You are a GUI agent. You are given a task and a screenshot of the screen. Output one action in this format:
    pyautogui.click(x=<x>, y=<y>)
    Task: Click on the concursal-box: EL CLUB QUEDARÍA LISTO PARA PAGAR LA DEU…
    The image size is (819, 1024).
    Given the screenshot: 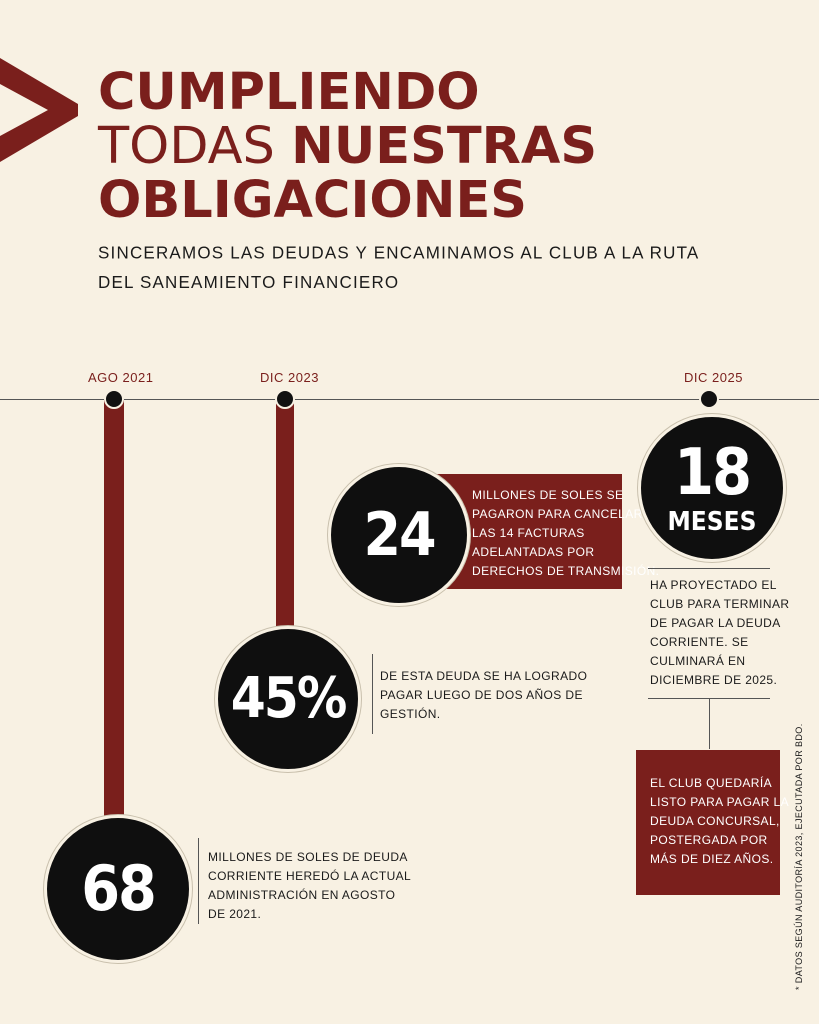 What is the action you would take?
    pyautogui.click(x=712, y=822)
    